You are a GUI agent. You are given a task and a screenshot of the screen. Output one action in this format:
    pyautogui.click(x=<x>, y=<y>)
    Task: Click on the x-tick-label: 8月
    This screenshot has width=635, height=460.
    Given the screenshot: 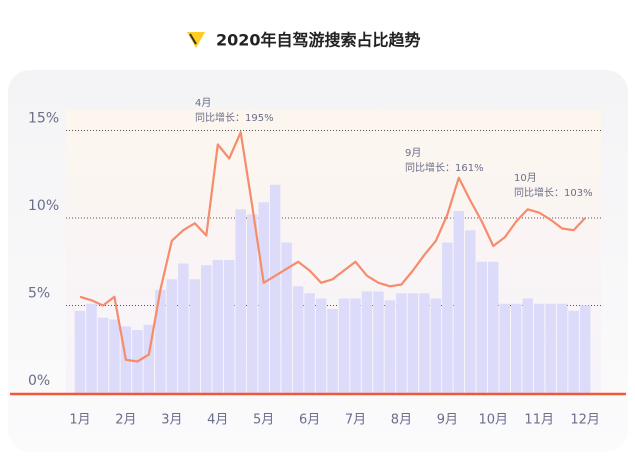 What is the action you would take?
    pyautogui.click(x=401, y=420)
    